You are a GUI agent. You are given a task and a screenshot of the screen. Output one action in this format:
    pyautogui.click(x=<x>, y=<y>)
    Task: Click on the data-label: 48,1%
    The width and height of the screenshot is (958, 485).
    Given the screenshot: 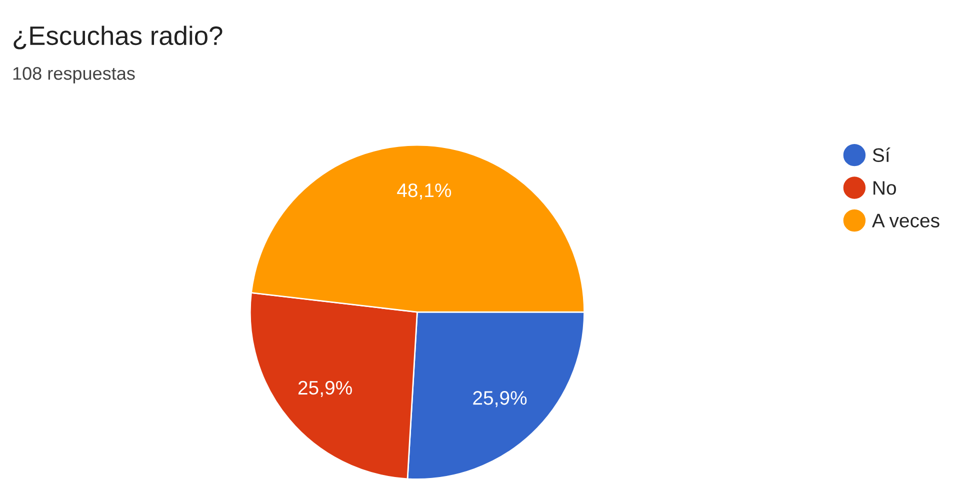 What is the action you would take?
    pyautogui.click(x=424, y=191)
    